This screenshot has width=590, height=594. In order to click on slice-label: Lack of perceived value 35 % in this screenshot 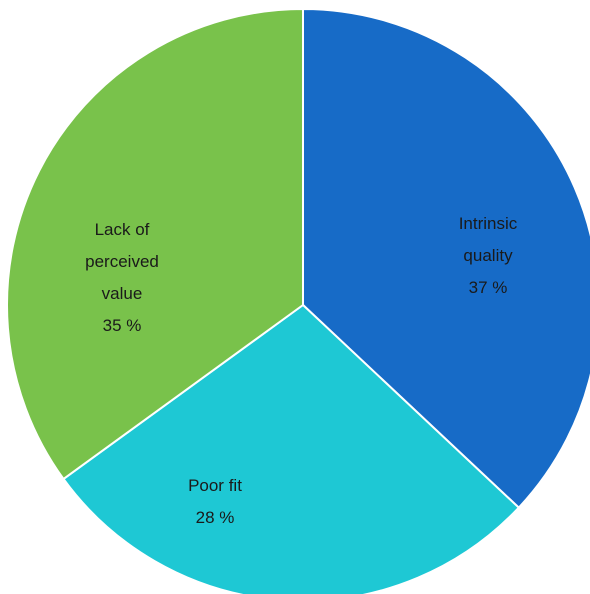, I will do `click(122, 278)`.